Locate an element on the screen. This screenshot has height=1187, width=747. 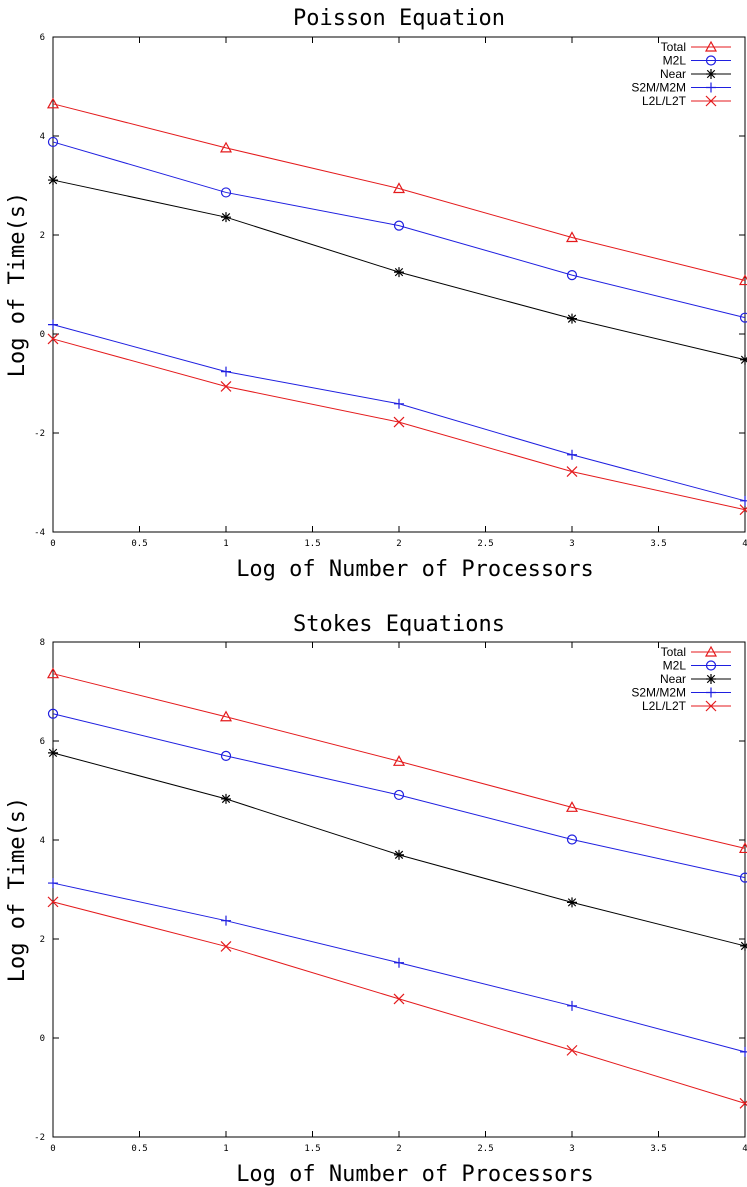
series-near is located at coordinates (397, 270).